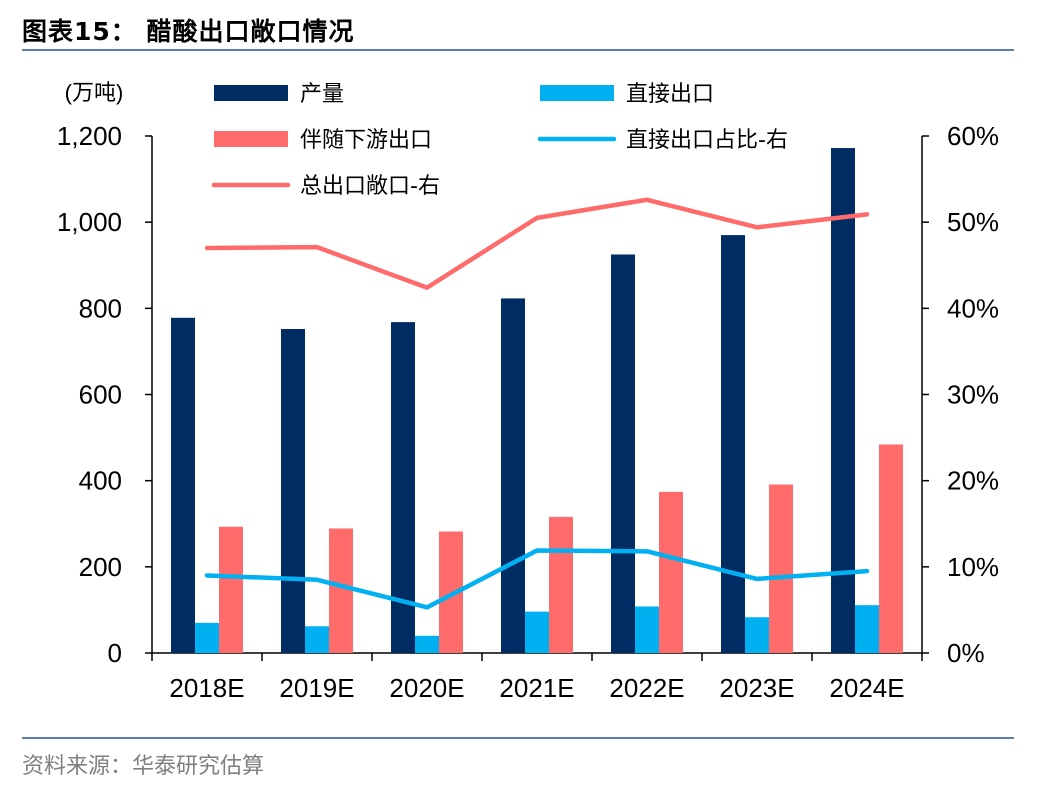 This screenshot has width=1048, height=792. What do you see at coordinates (100, 308) in the screenshot?
I see `left-tick-label: 800` at bounding box center [100, 308].